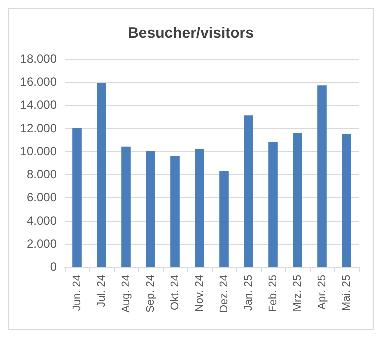 This screenshot has height=338, width=382. Describe the element at coordinates (200, 293) in the screenshot. I see `x-tick-label: Nov. 24` at that location.